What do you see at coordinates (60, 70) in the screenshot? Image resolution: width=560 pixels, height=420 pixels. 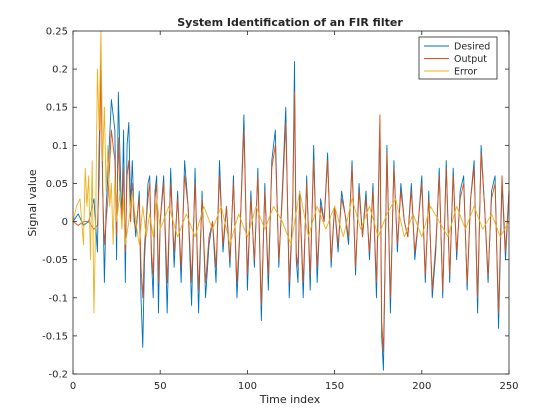 I see `y-tick-label: 0.2` at bounding box center [60, 70].